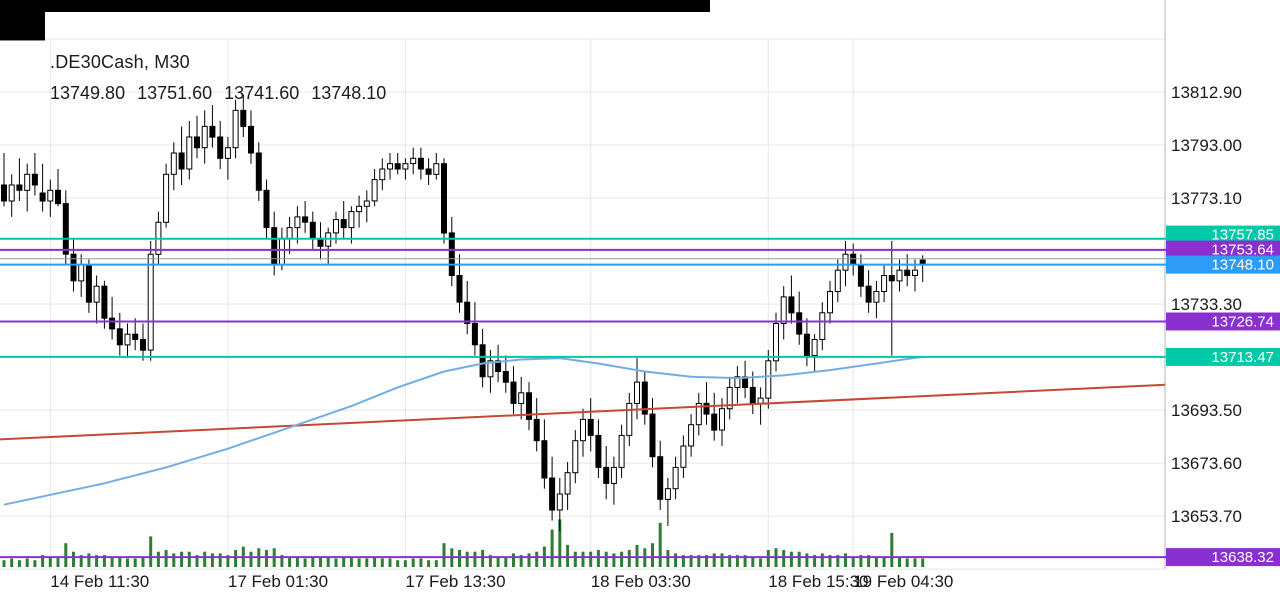  I want to click on x-axis-label: 18 Feb 03:30, so click(641, 581).